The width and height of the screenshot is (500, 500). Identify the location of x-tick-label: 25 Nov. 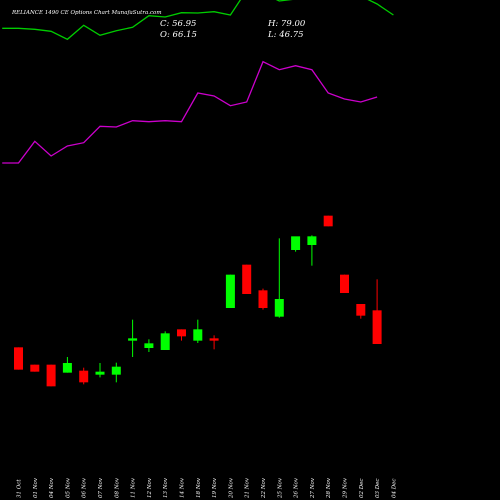
(280, 488).